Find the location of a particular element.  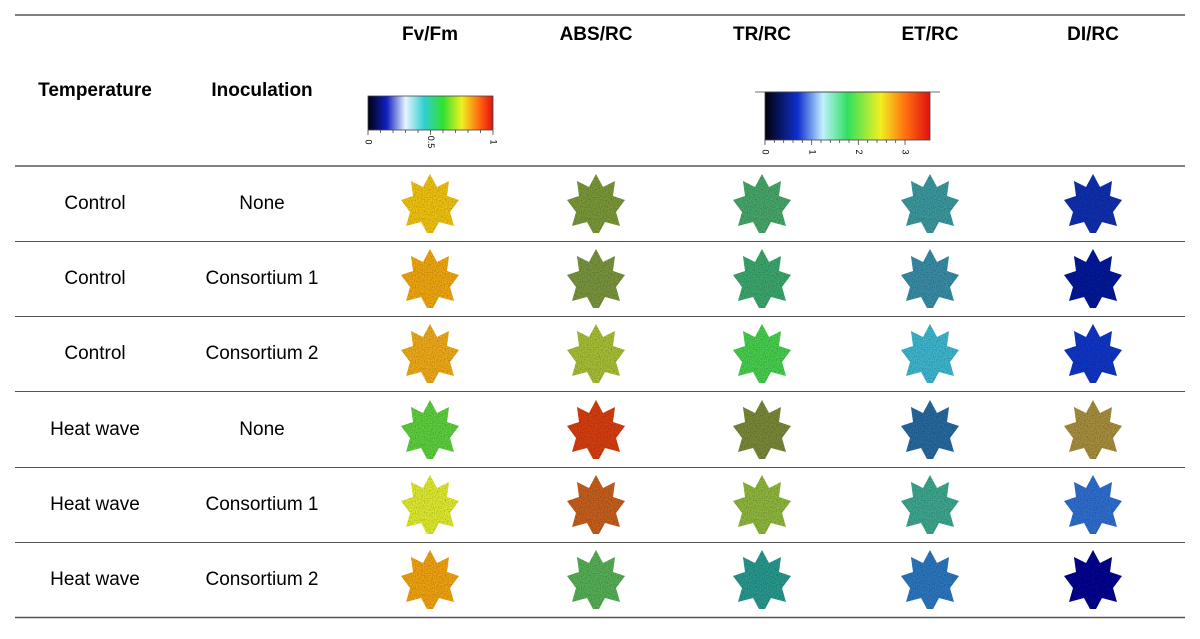

colorbar-tick-label: 0.5 is located at coordinates (431, 142).